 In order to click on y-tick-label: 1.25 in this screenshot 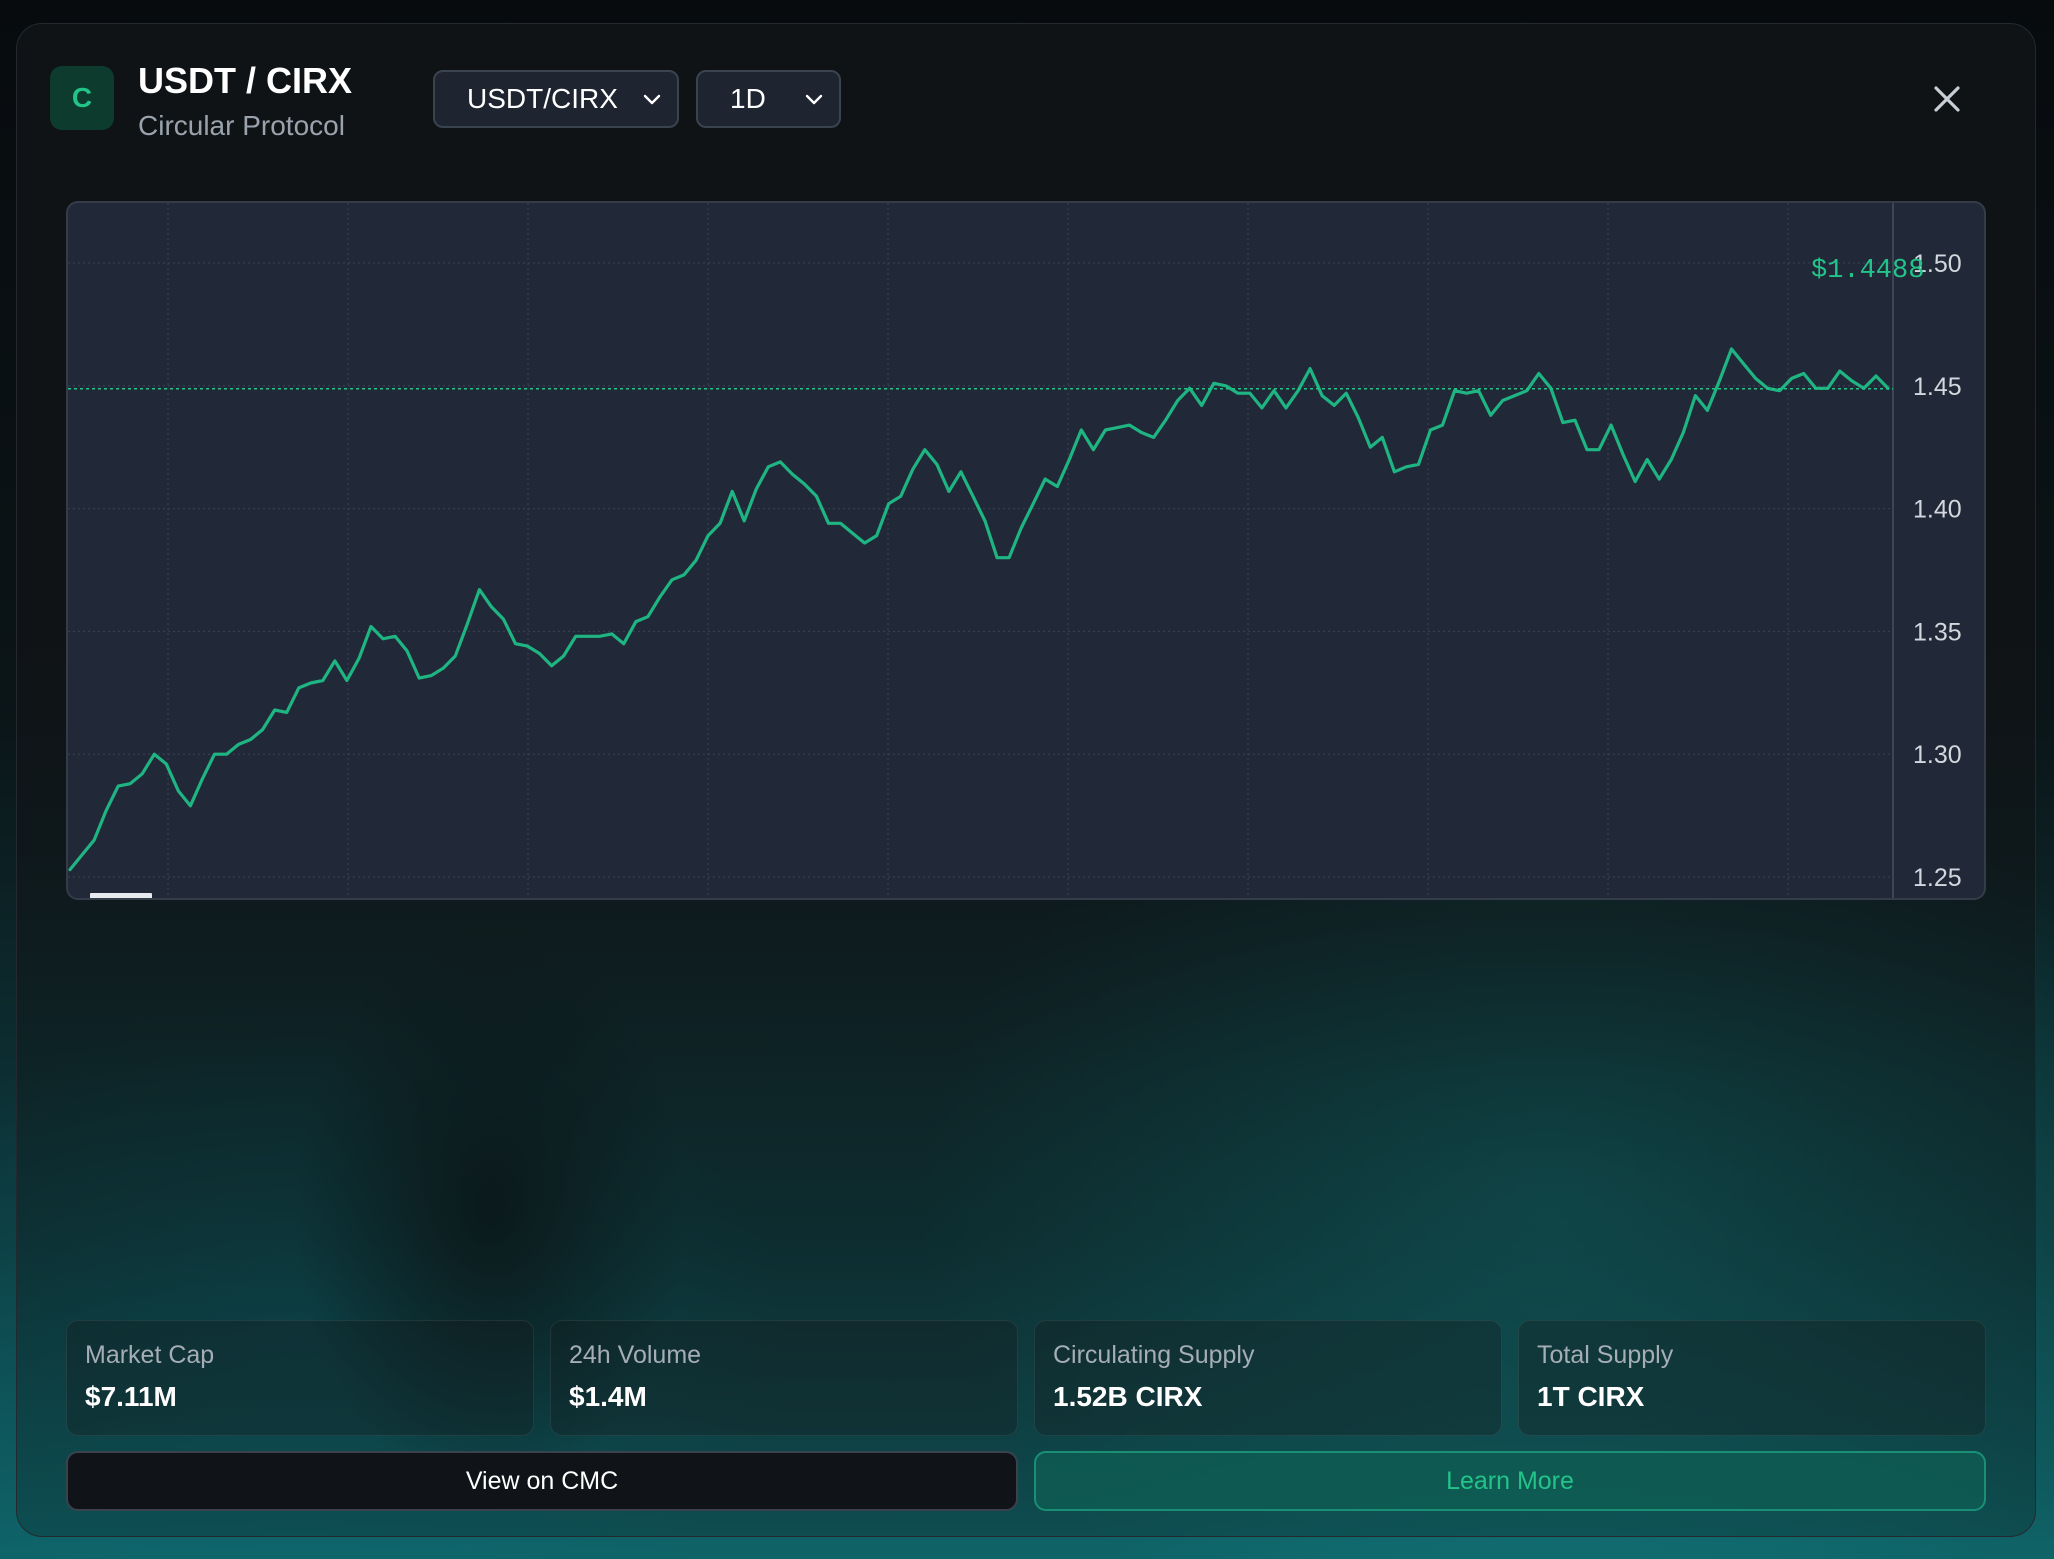, I will do `click(1937, 878)`.